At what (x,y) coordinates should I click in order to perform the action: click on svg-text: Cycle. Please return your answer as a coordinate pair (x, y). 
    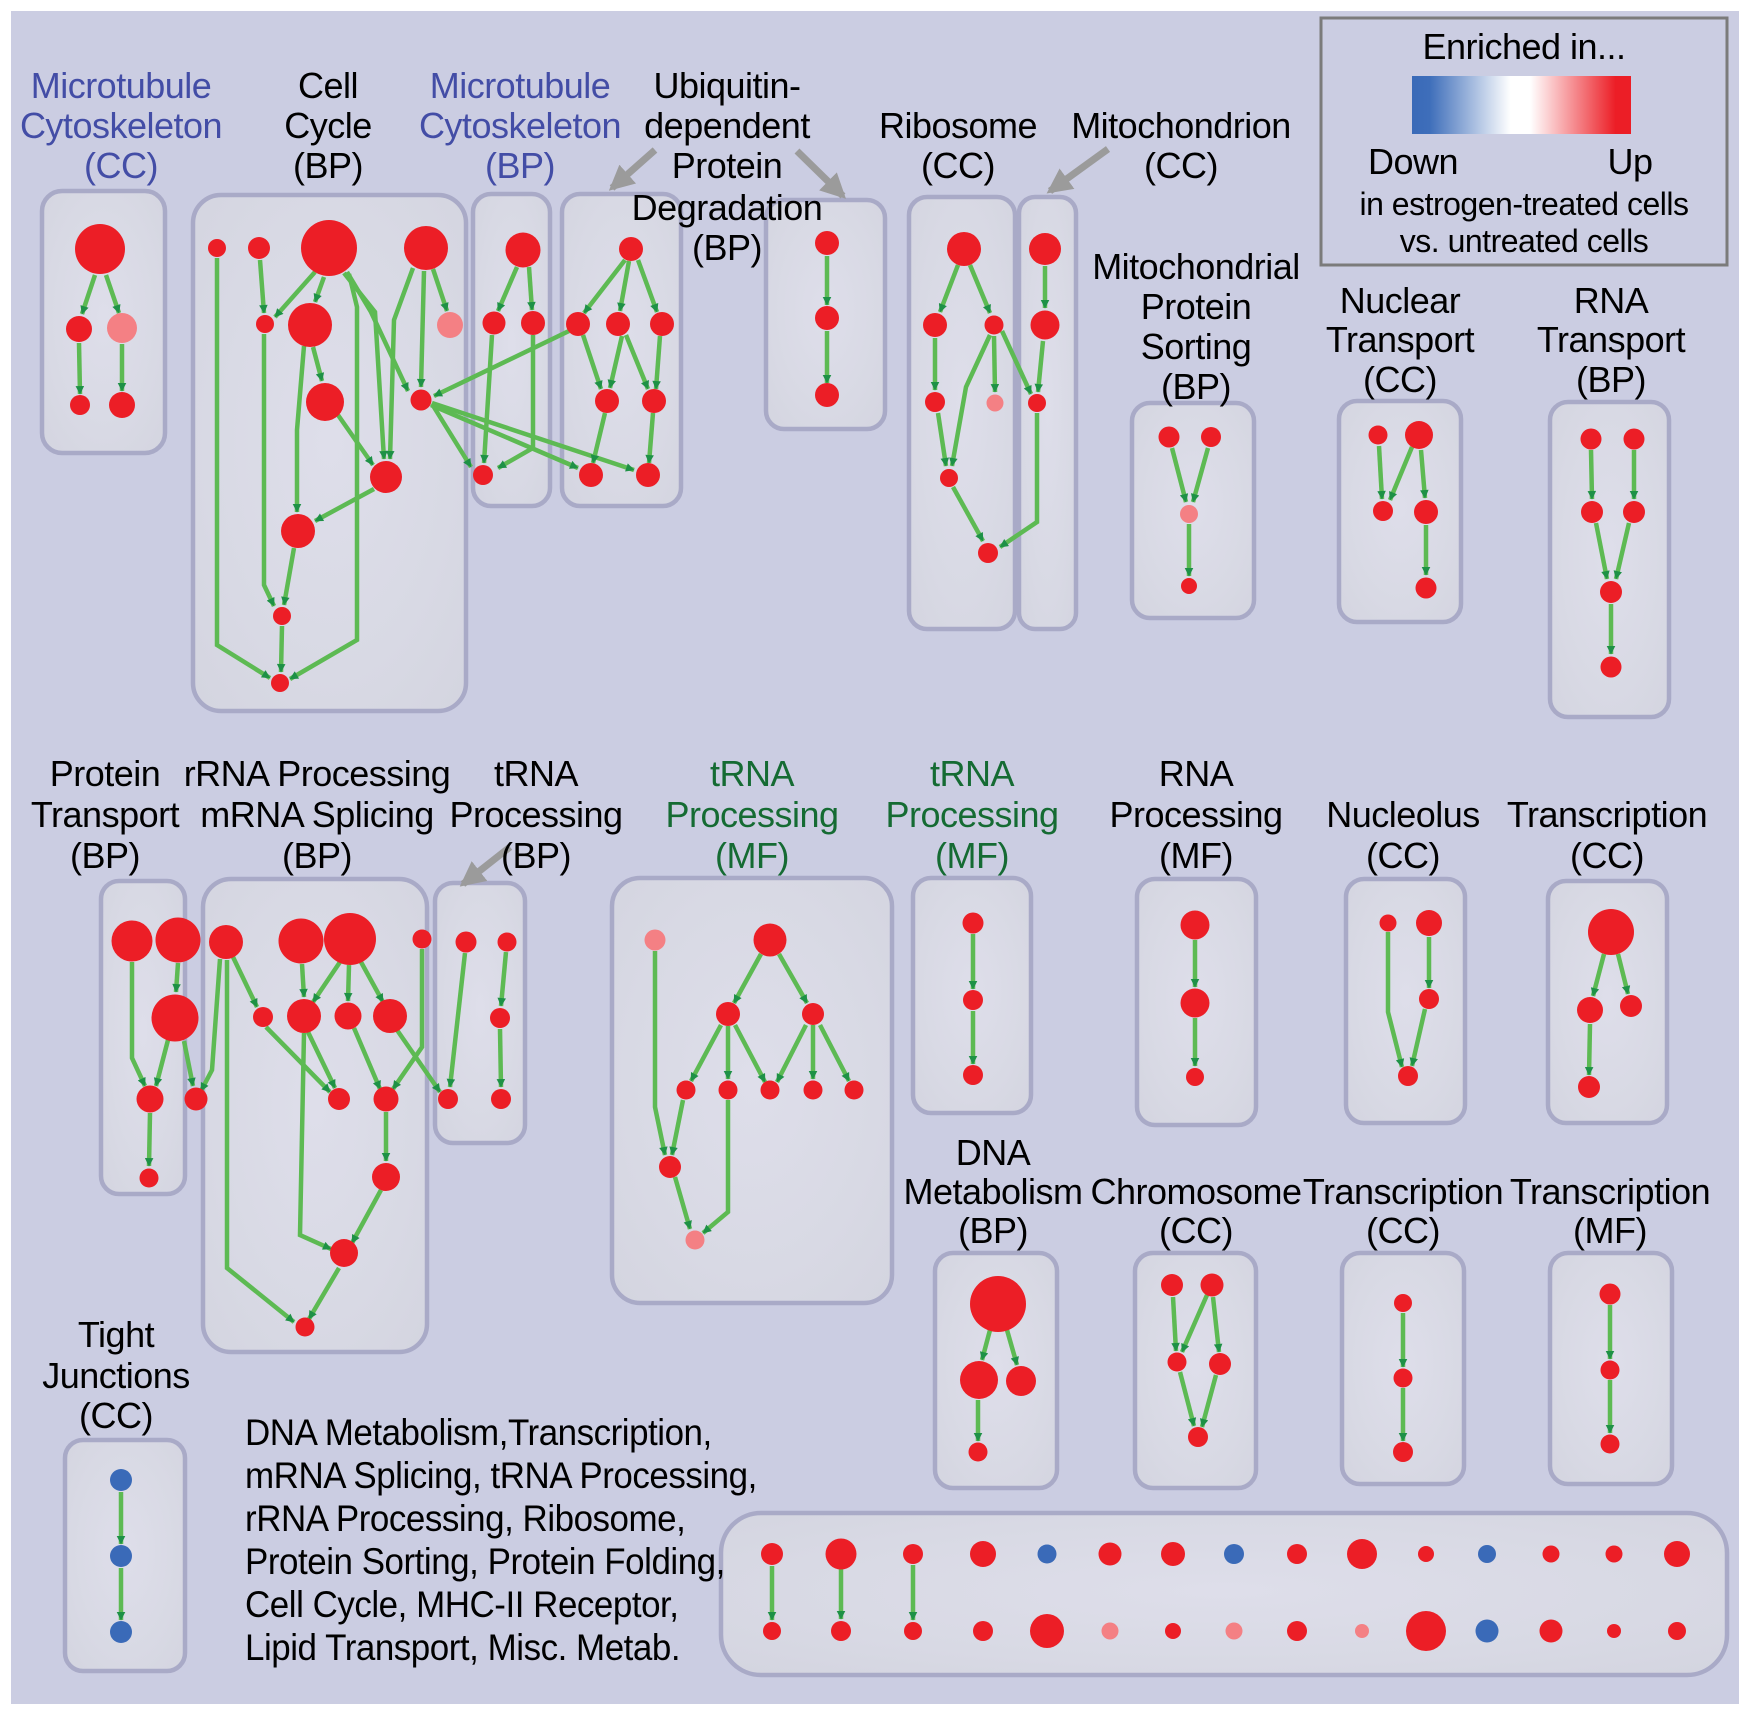
    Looking at the image, I should click on (328, 125).